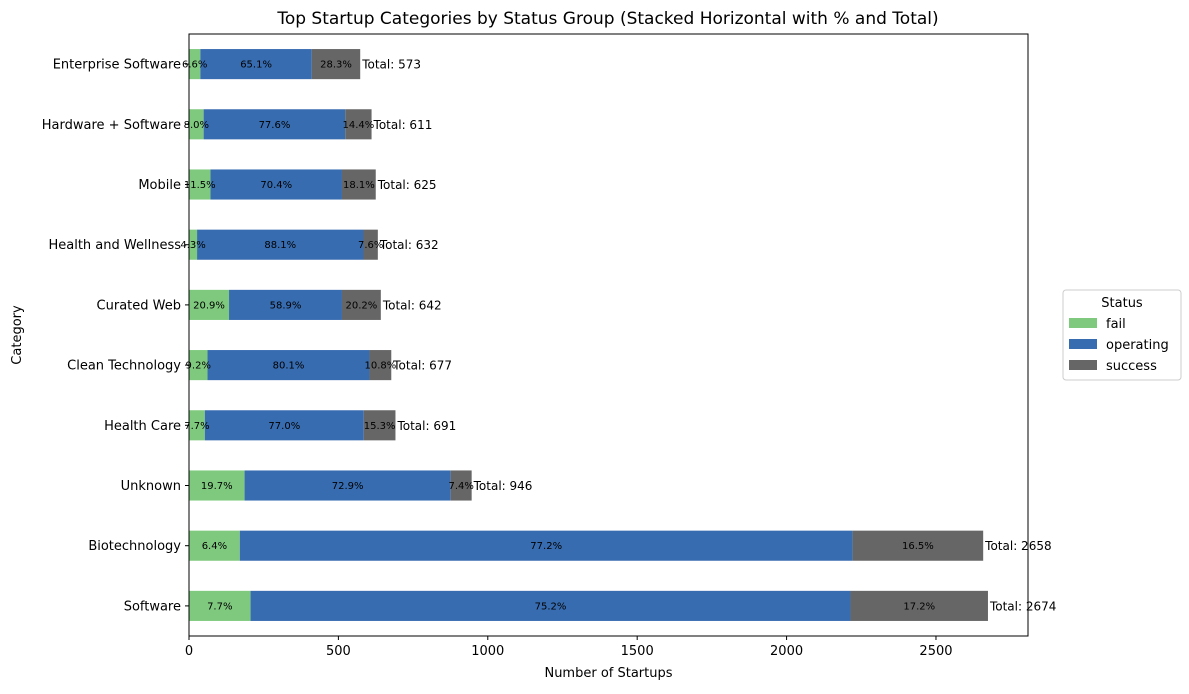 The image size is (1189, 694). I want to click on x-tick-label-1: 500, so click(338, 651).